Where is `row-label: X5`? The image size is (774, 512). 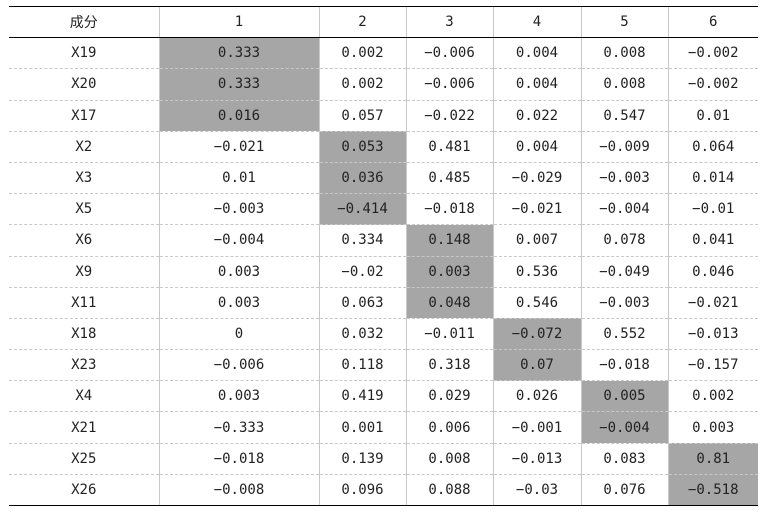
row-label: X5 is located at coordinates (84, 209).